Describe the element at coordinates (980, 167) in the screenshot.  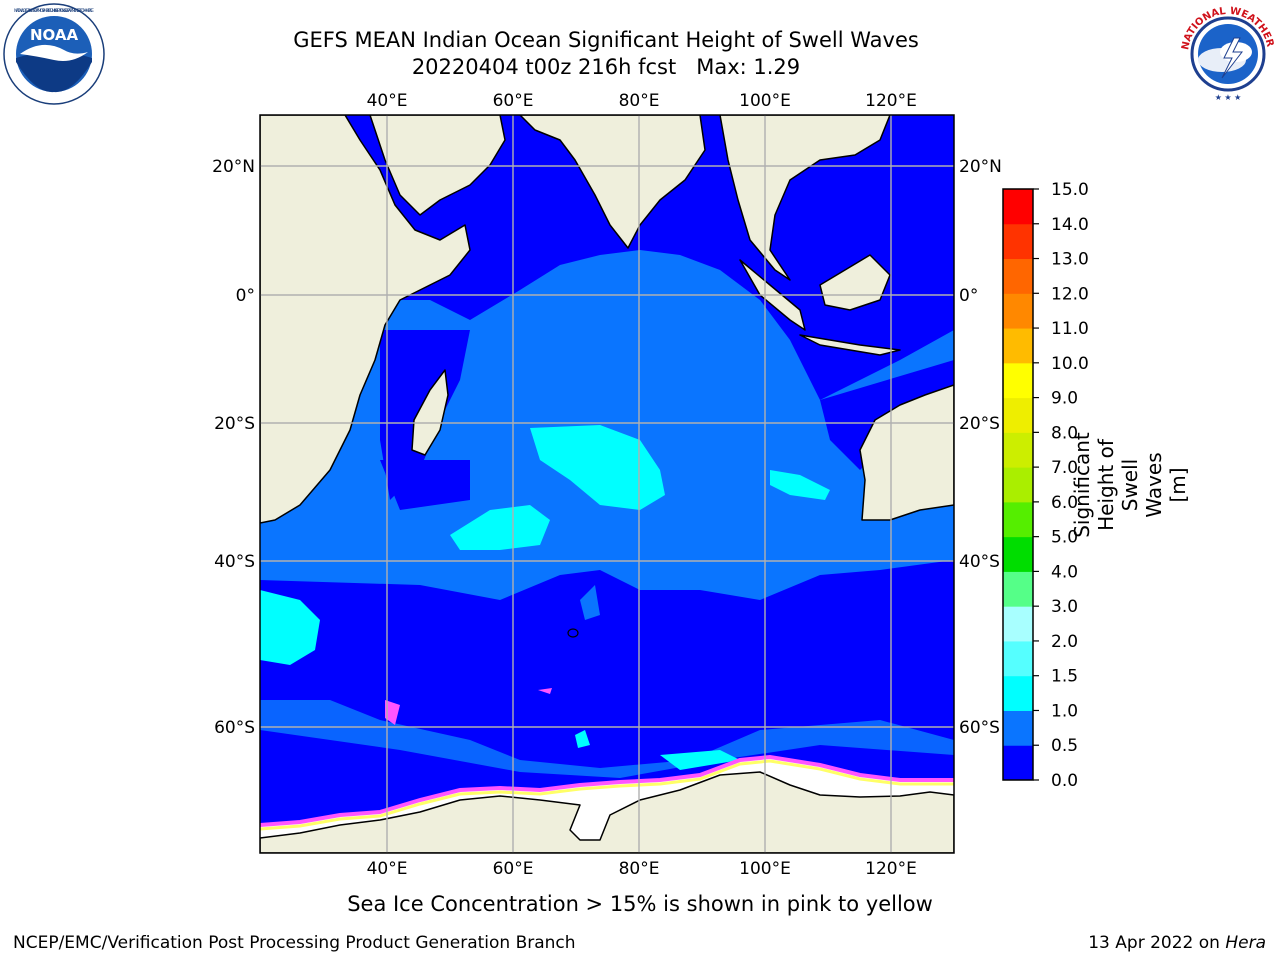
I see `right-axis-label: 20°N` at that location.